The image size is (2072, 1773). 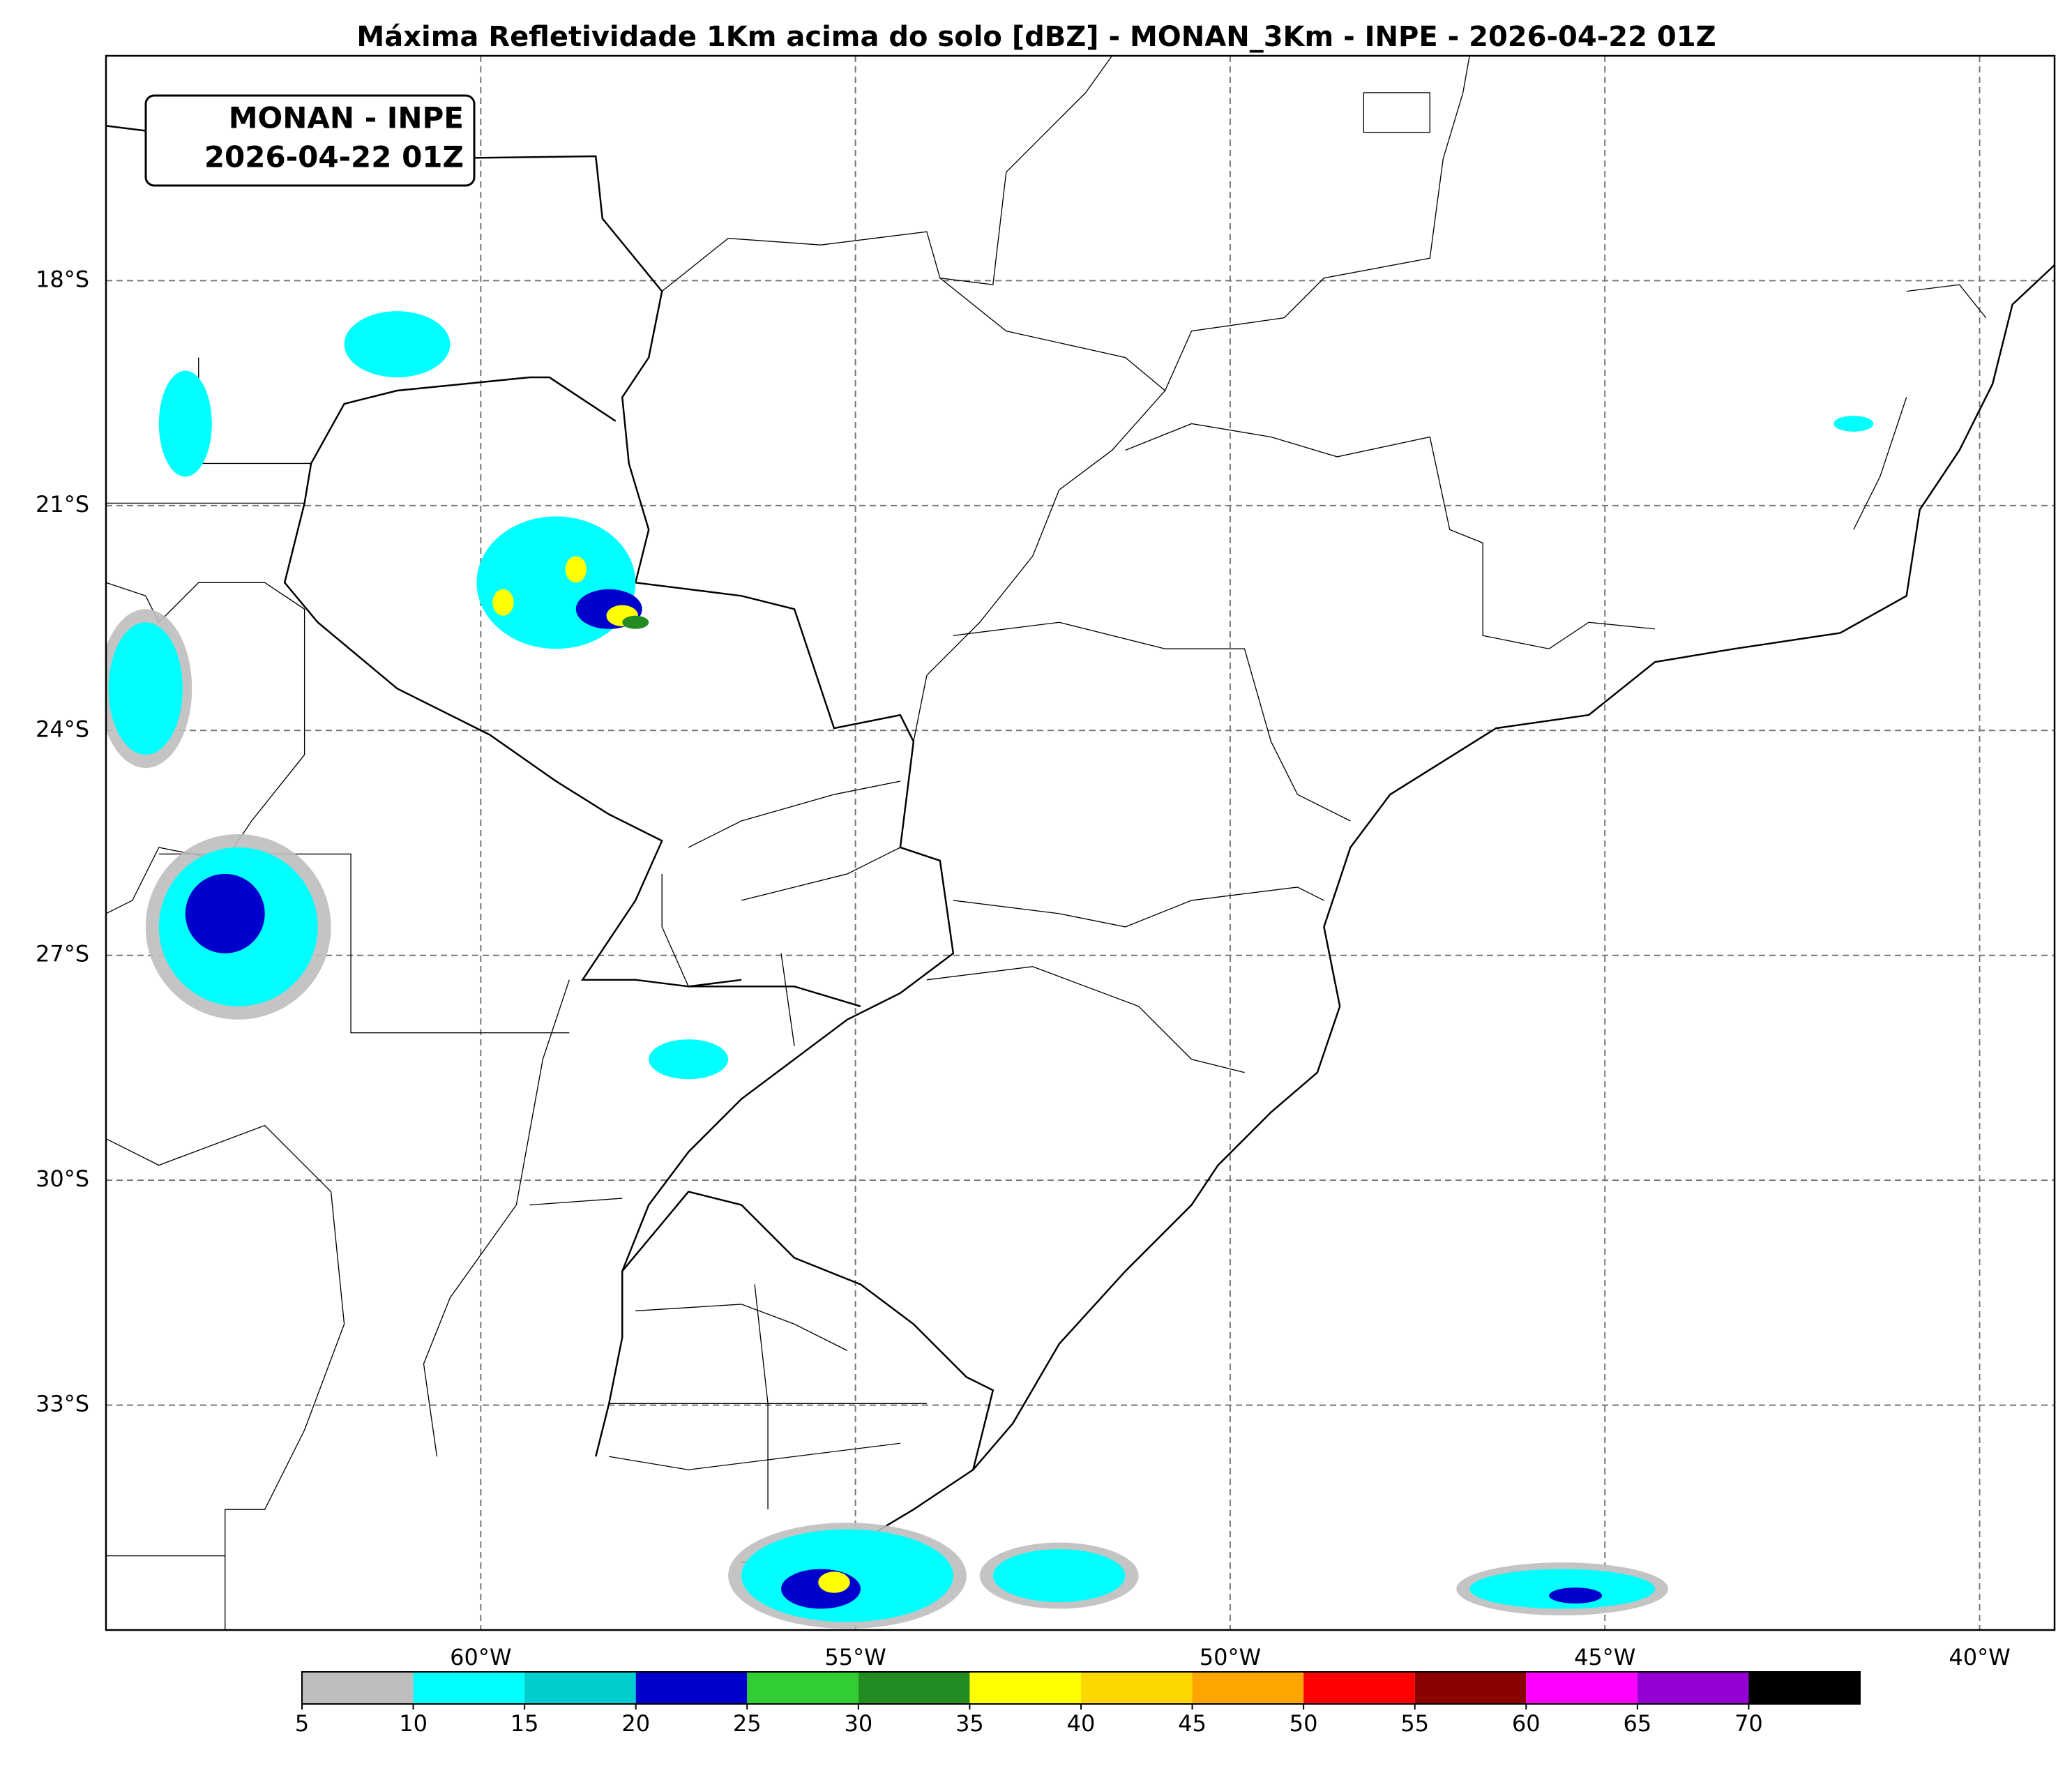 What do you see at coordinates (63, 279) in the screenshot?
I see `y-tick-label: 18°S` at bounding box center [63, 279].